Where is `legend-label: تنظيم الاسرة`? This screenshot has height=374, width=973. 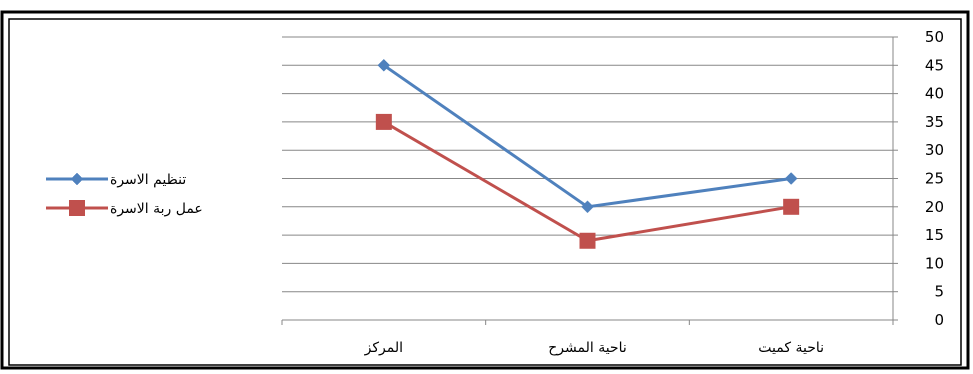
legend-label: تنظيم الاسرة is located at coordinates (148, 180).